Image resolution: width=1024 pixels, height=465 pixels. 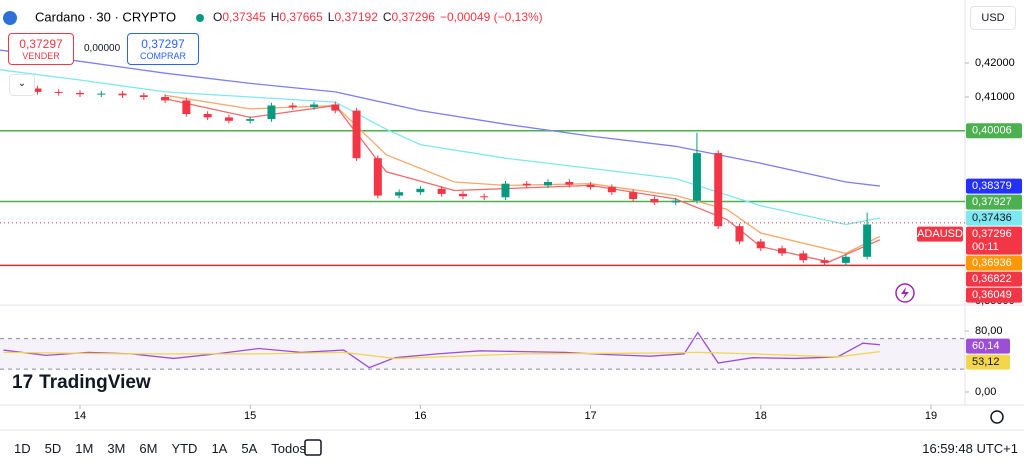 I want to click on sell-button: 0,37297 VENDER, so click(x=41, y=49).